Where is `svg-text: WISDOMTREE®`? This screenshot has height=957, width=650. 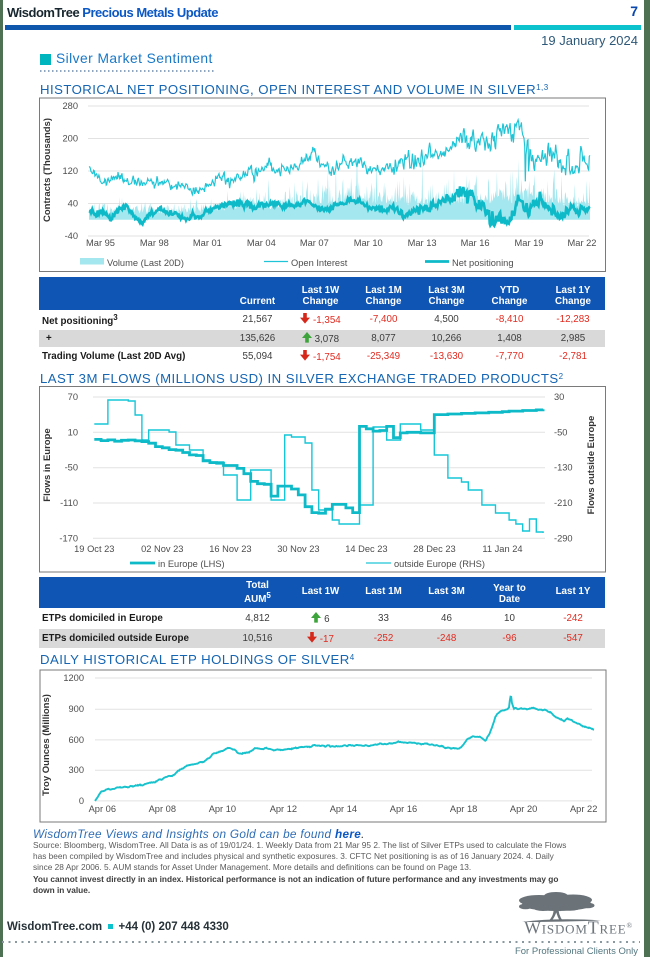 svg-text: WISDOMTREE® is located at coordinates (578, 928).